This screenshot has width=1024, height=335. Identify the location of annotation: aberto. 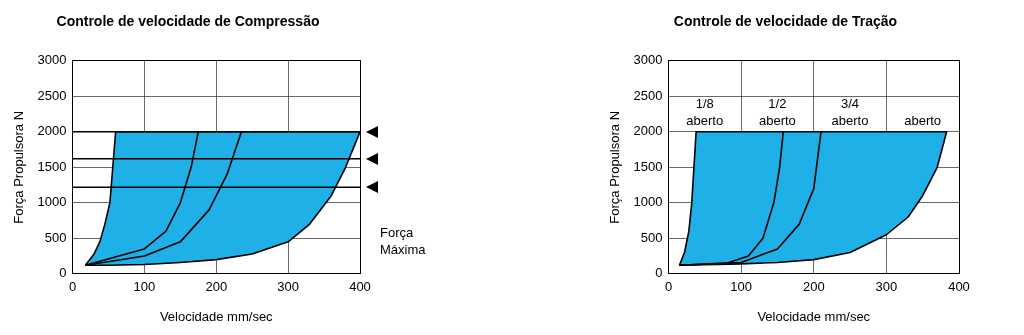
(923, 120).